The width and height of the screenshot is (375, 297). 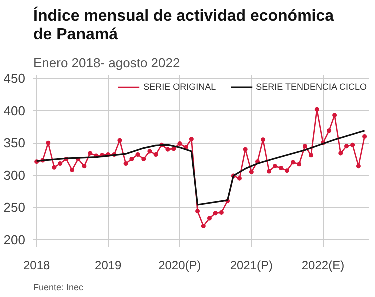 I want to click on y-tick-label: 450, so click(x=15, y=78).